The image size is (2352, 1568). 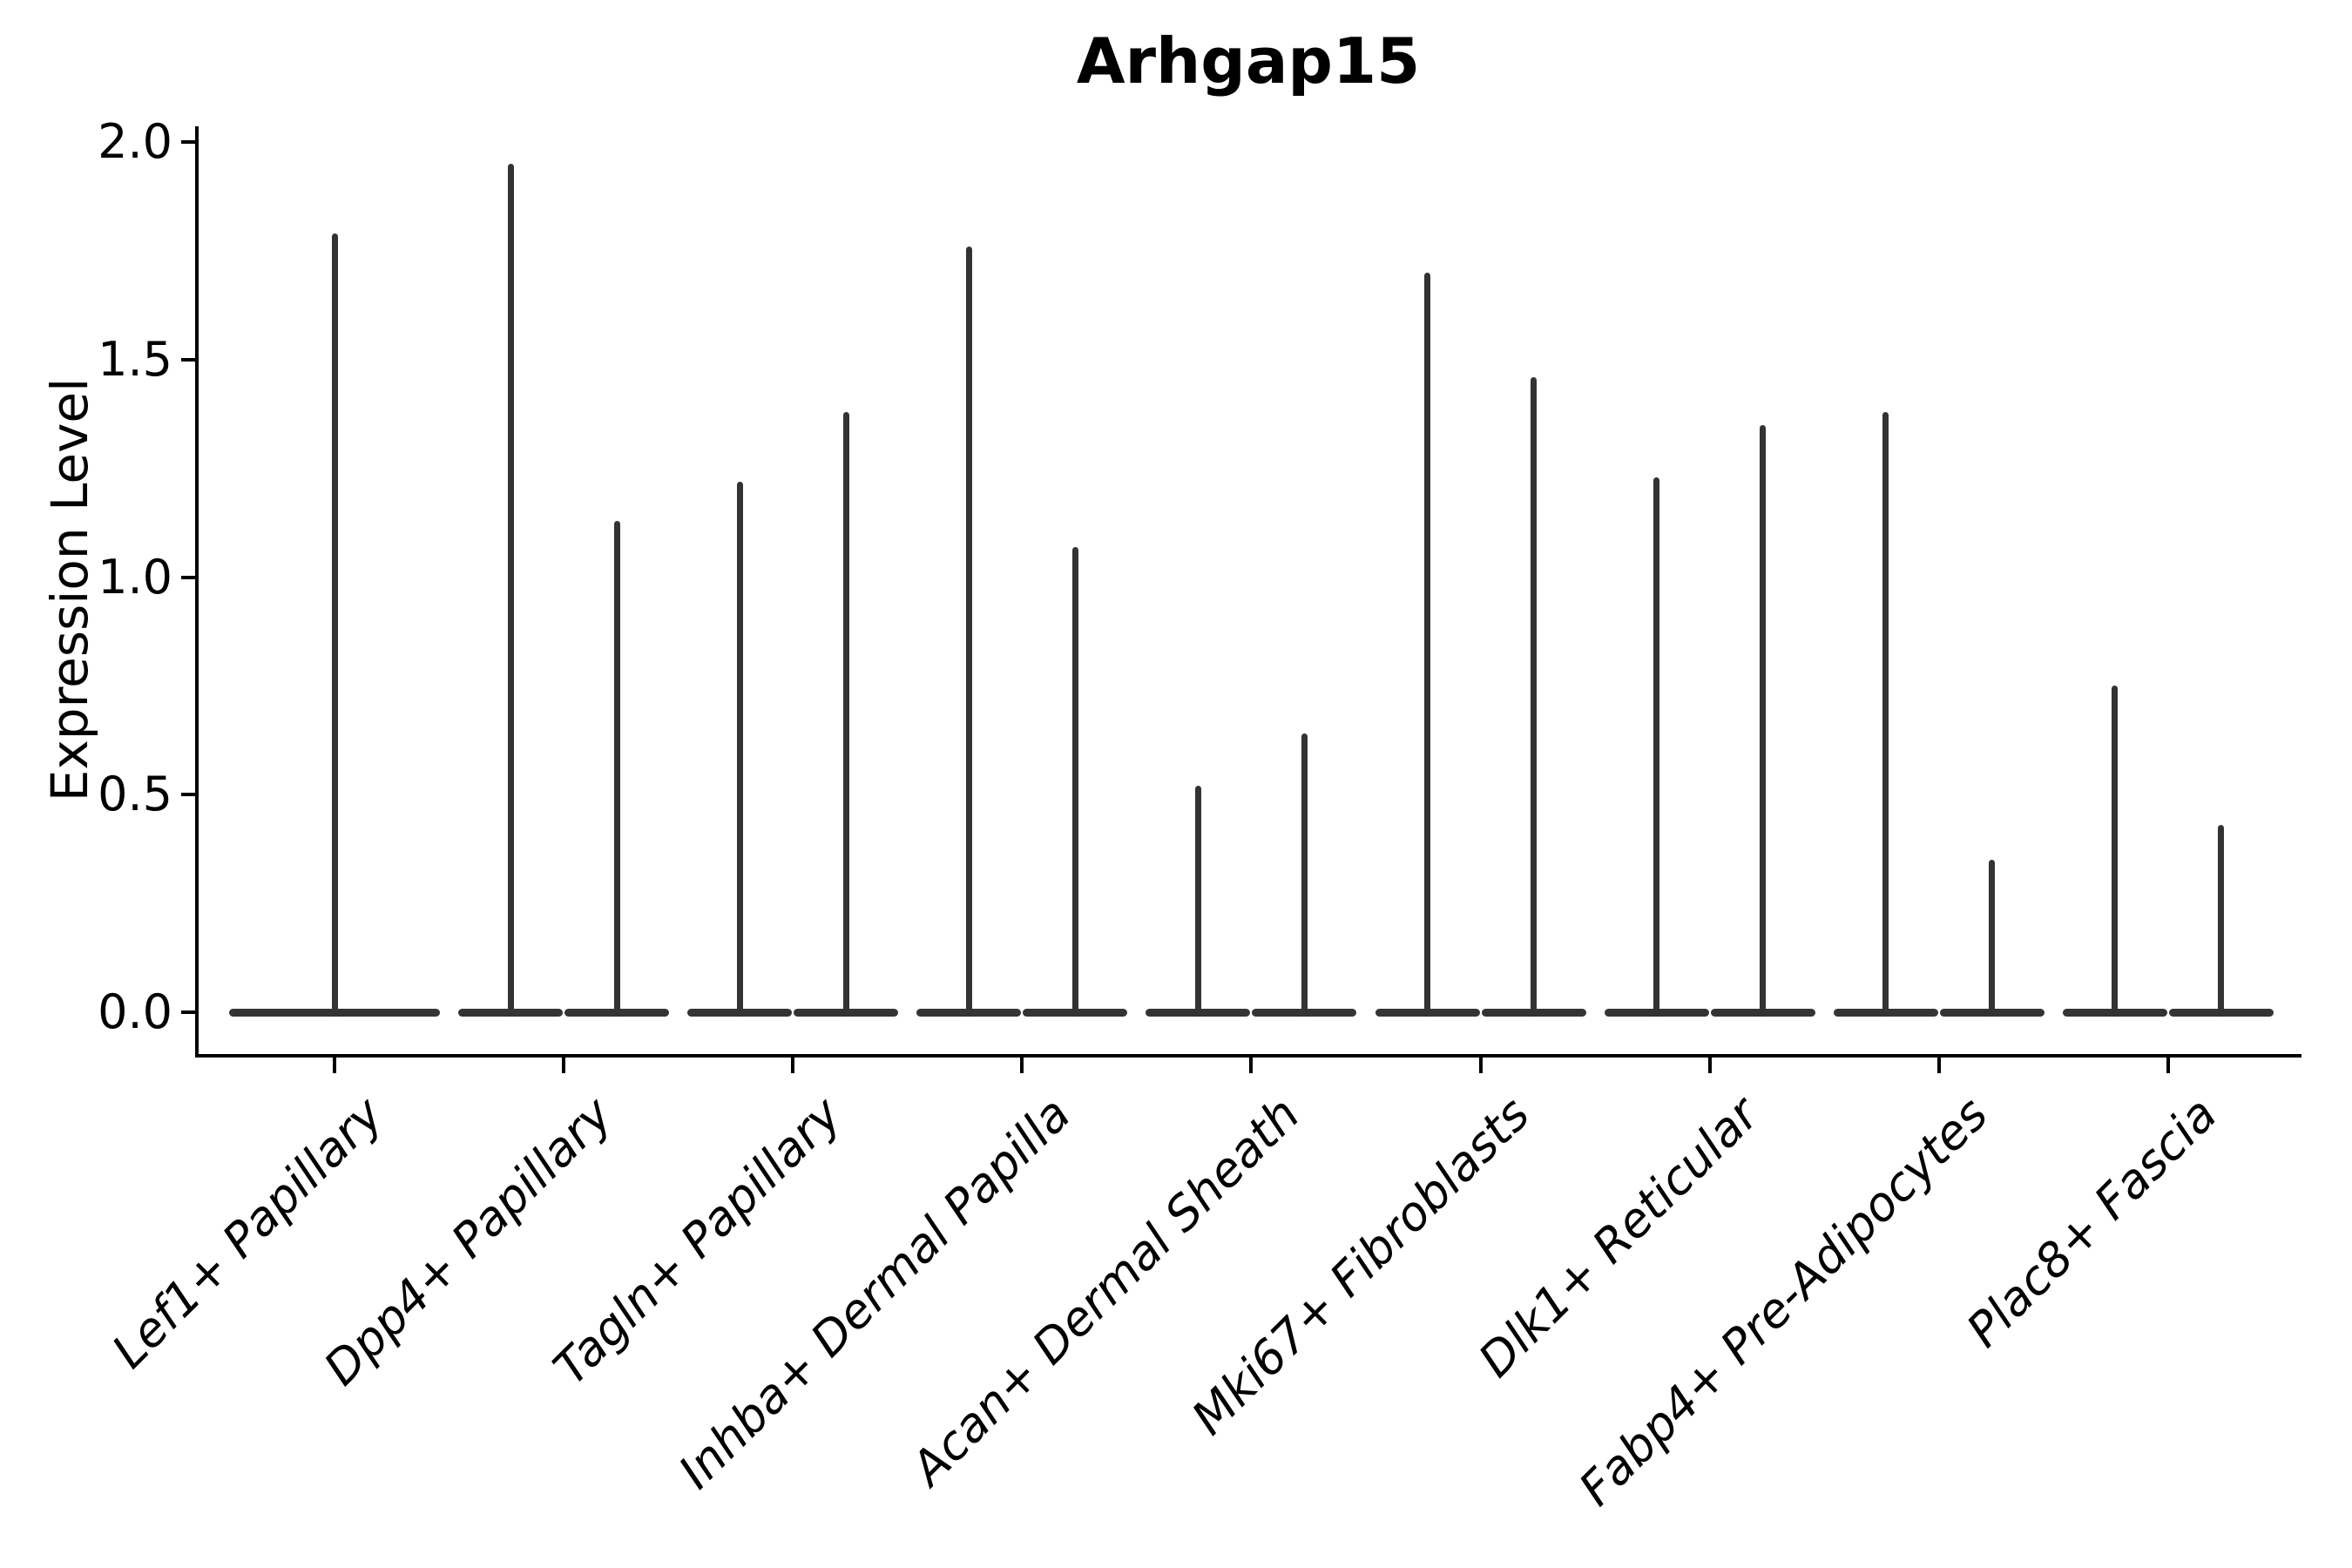 I want to click on y-tick-label: 1.5, so click(x=135, y=359).